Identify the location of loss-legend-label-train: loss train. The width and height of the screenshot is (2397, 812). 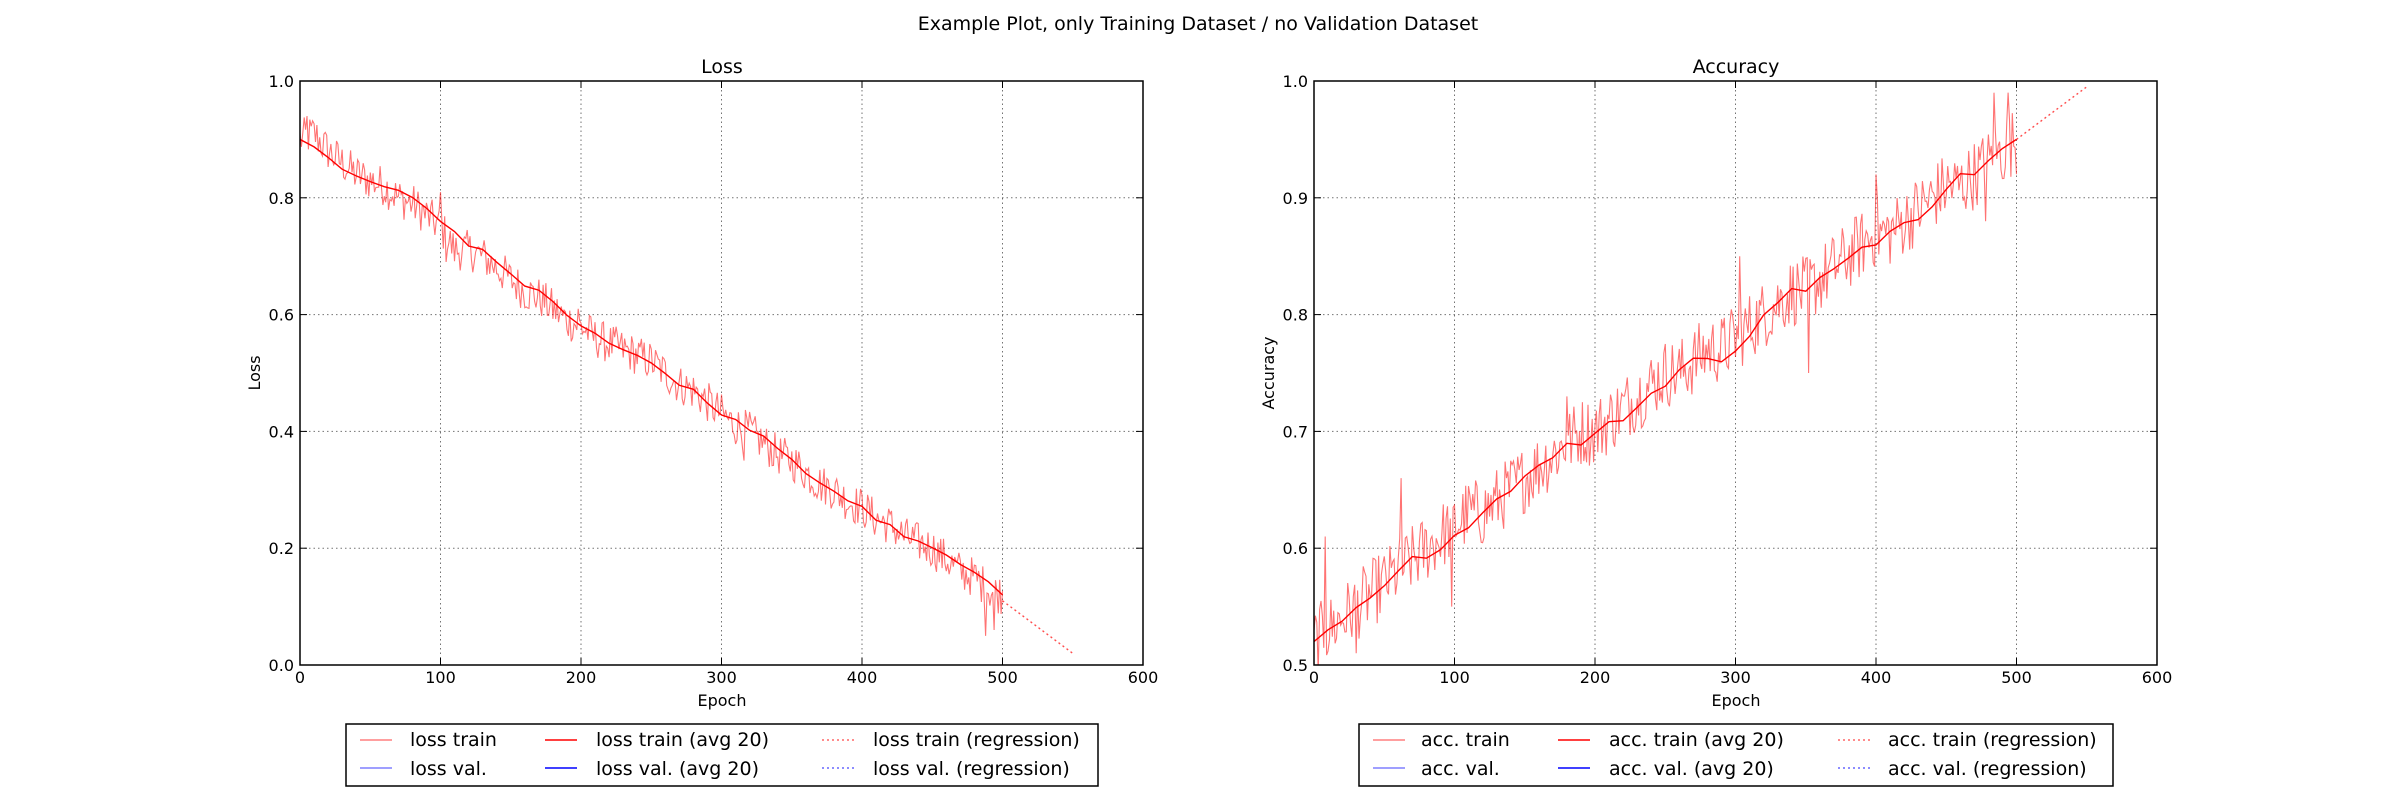
(453, 740).